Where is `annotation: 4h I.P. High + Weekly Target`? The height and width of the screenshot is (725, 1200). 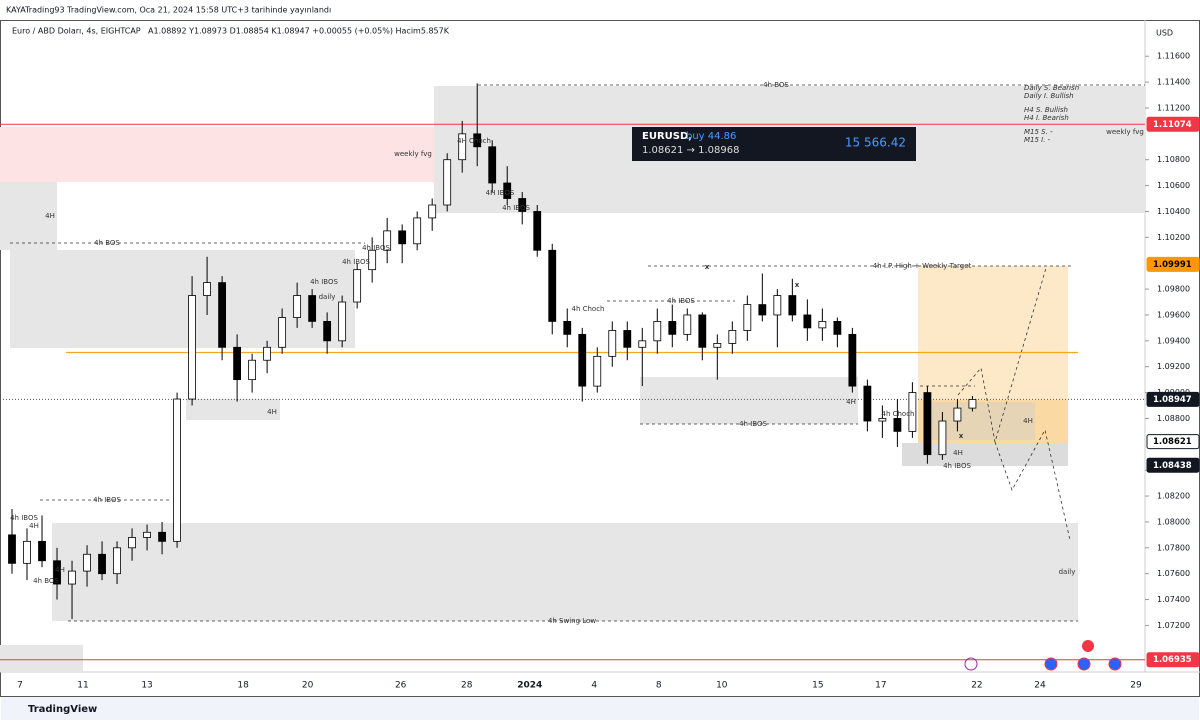 annotation: 4h I.P. High + Weekly Target is located at coordinates (922, 266).